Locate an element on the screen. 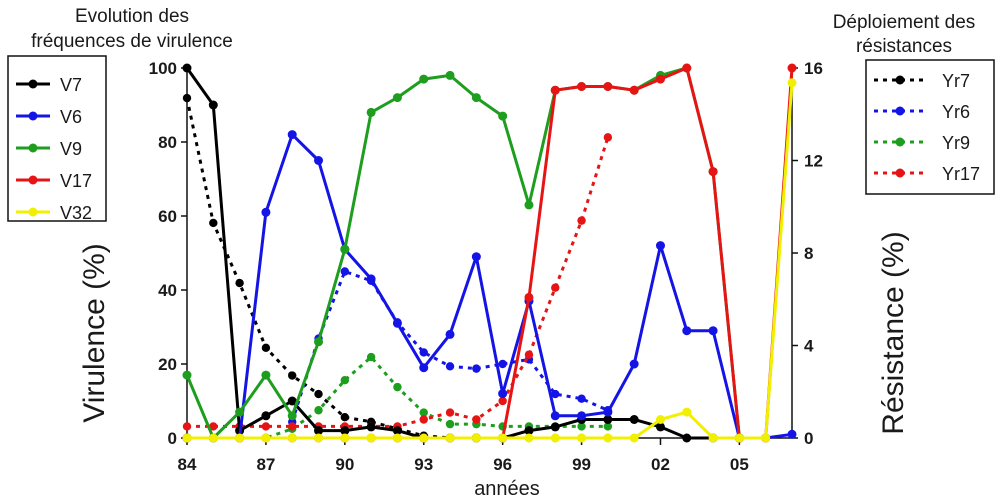 The image size is (1001, 502). y-left-tick-label: 0 is located at coordinates (172, 438).